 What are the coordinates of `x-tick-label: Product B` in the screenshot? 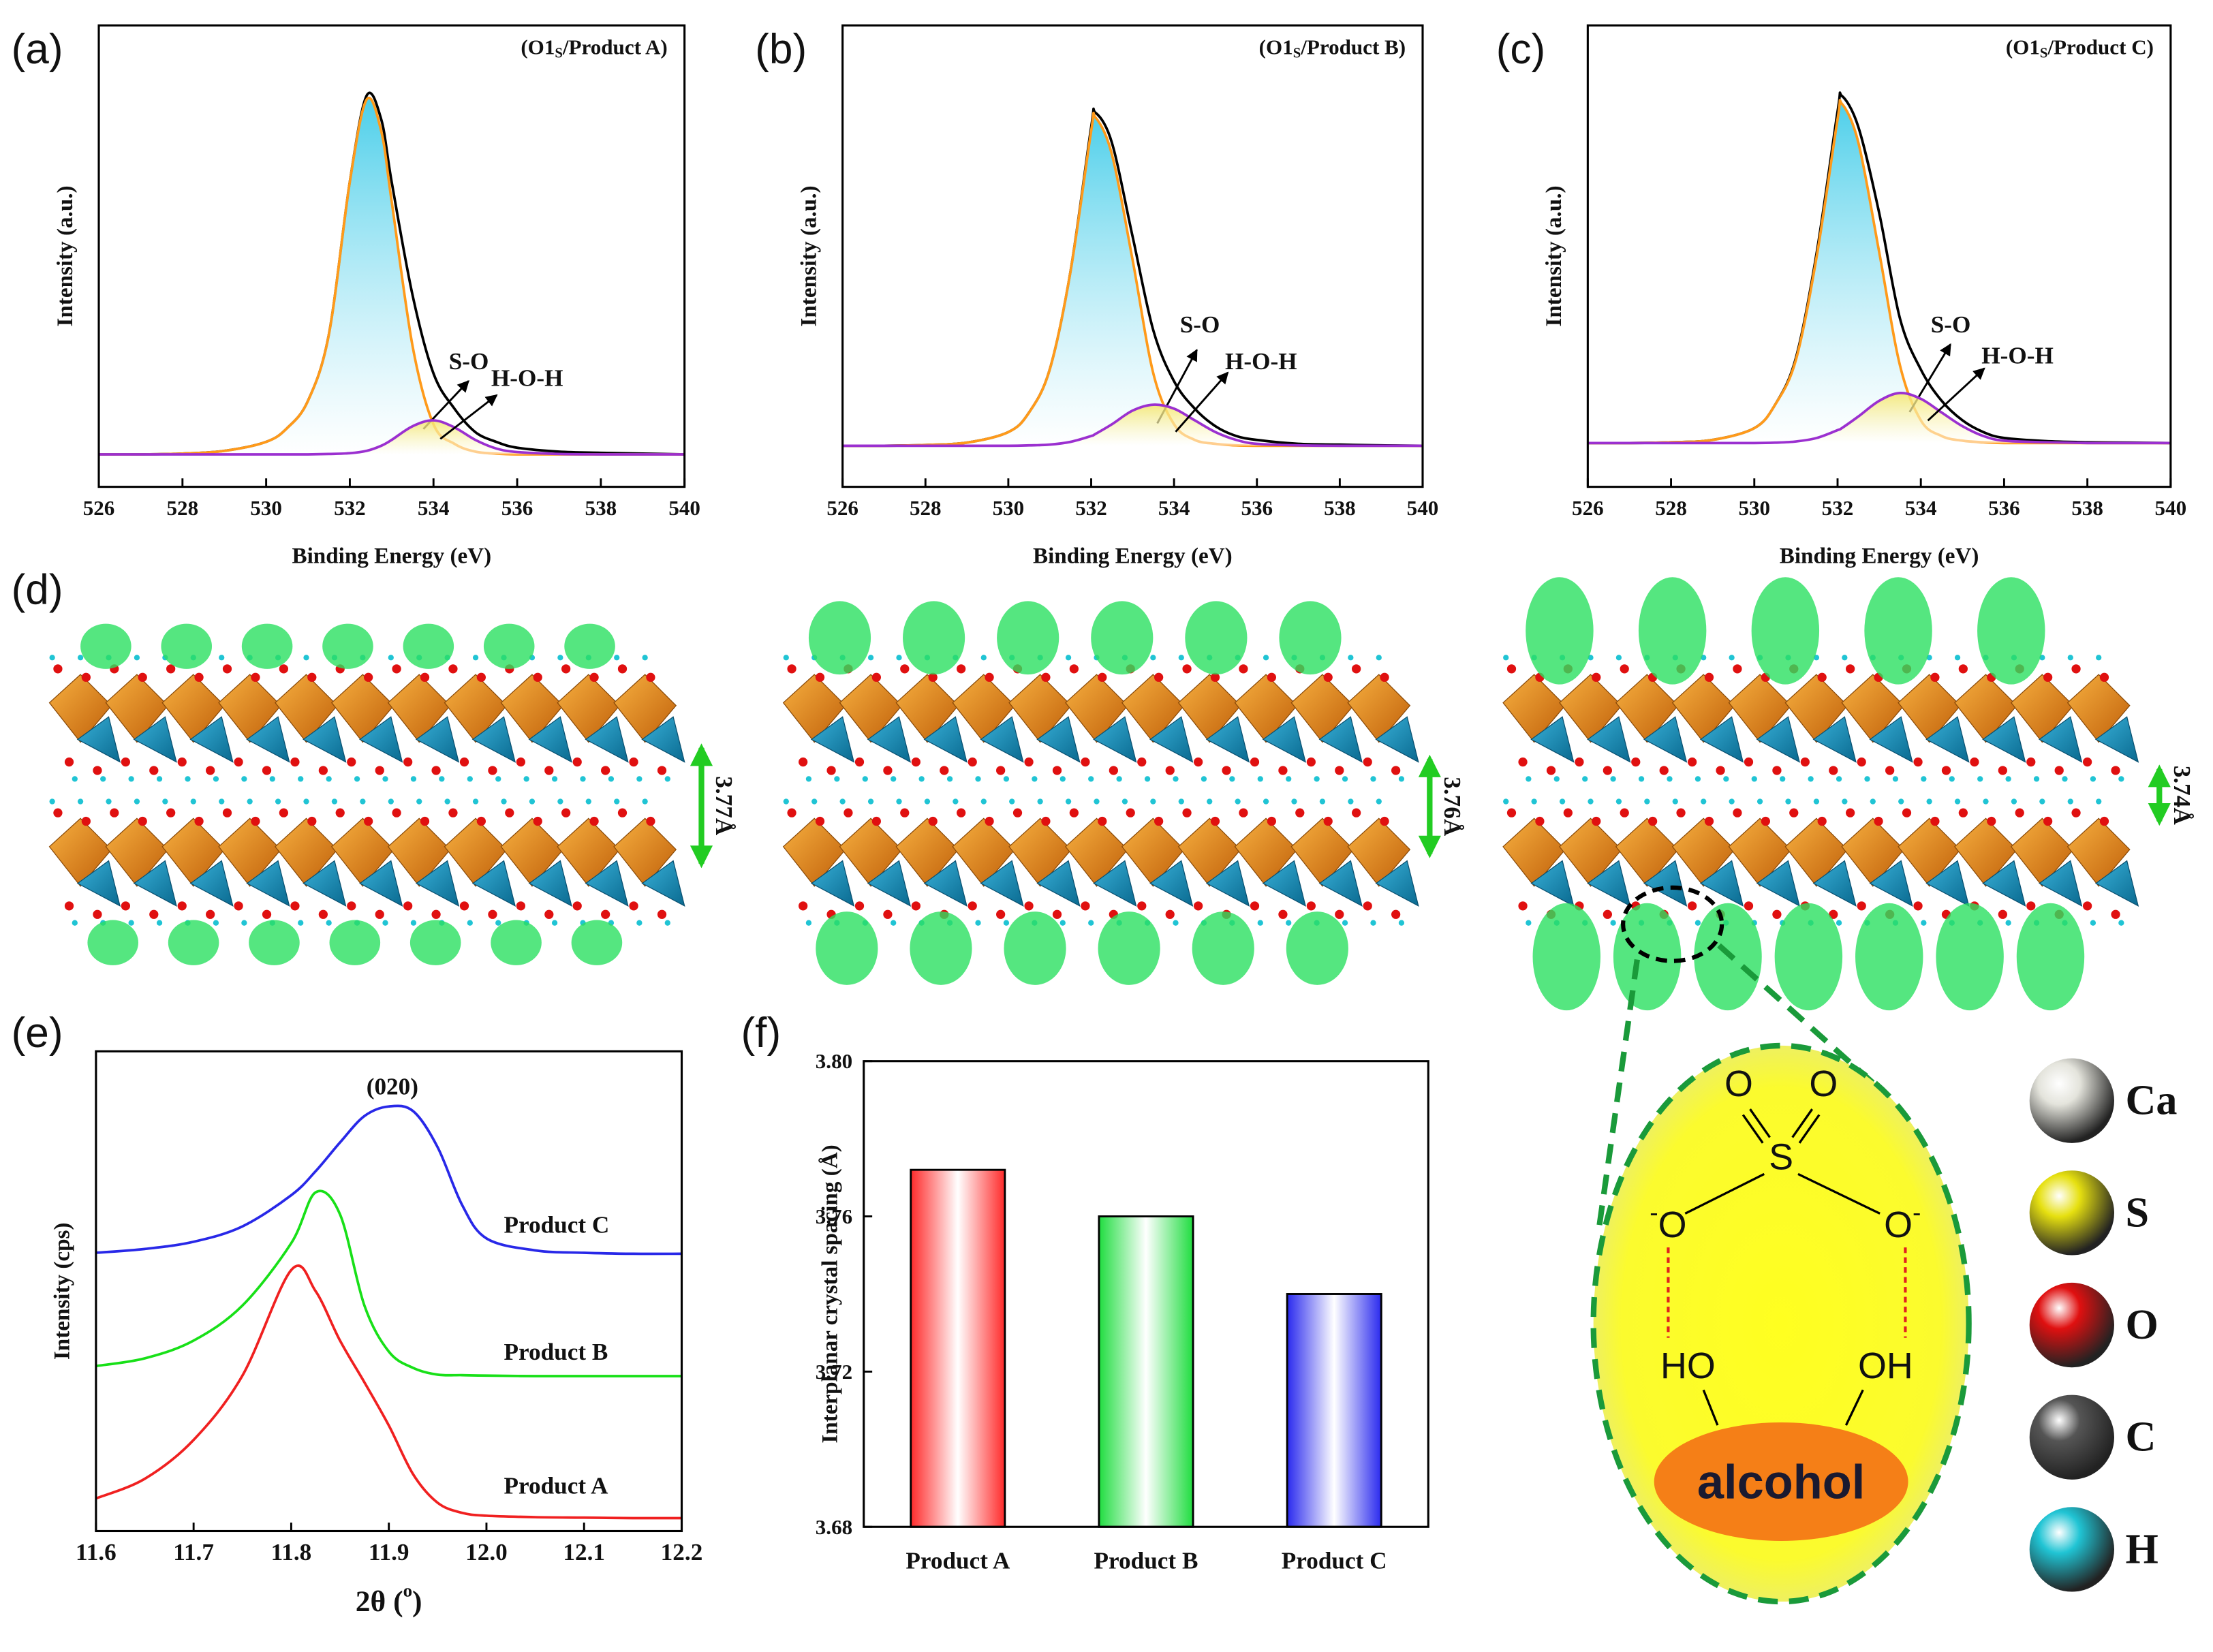 It's located at (1146, 1561).